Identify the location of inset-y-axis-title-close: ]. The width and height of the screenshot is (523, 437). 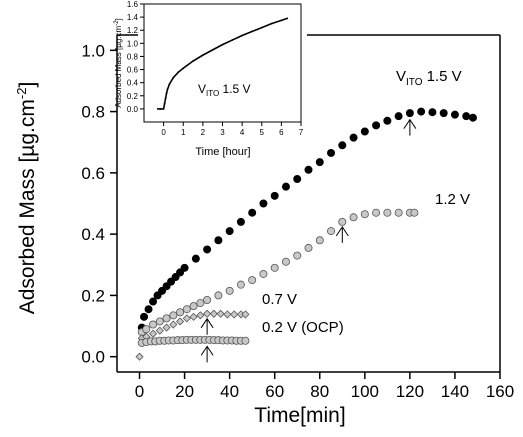
(118, 19).